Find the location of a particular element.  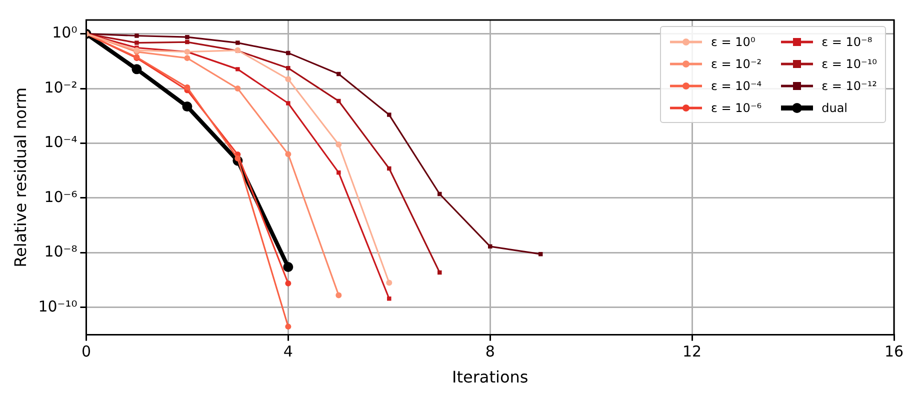

legend-label: ε = 10⁻⁶ is located at coordinates (736, 107).